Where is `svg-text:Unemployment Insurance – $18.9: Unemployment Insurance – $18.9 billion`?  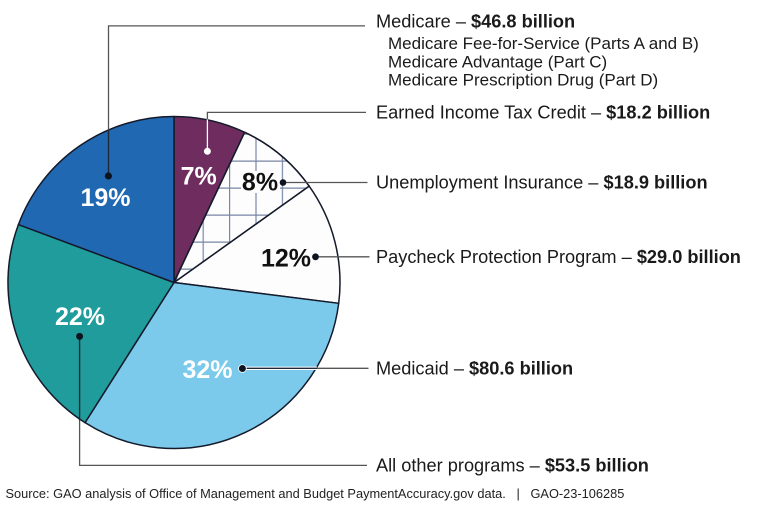 svg-text:Unemployment Insurance – $18.9: Unemployment Insurance – $18.9 billion is located at coordinates (542, 183).